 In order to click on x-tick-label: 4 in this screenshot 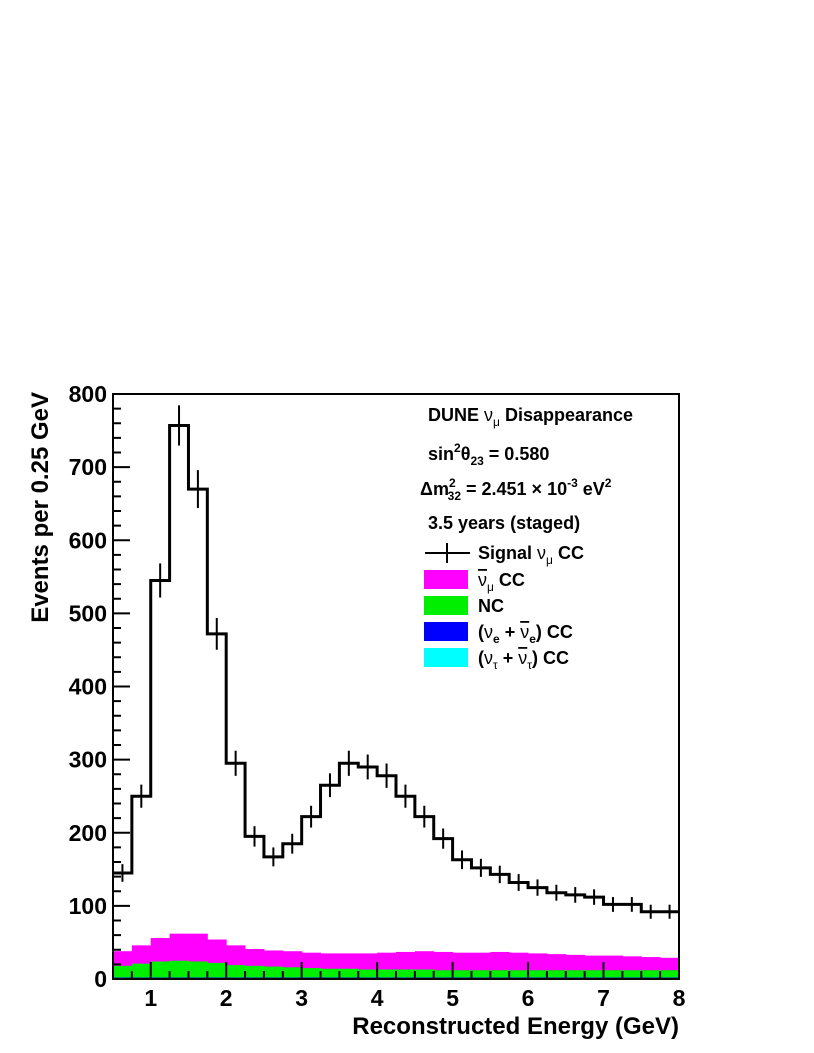, I will do `click(377, 998)`.